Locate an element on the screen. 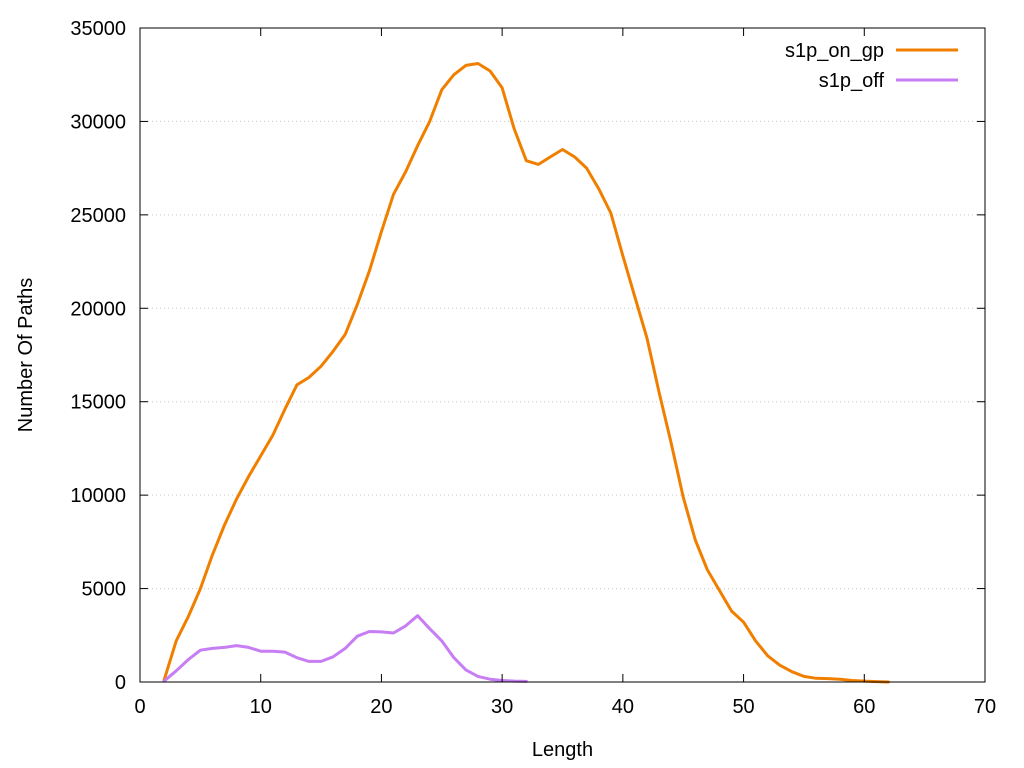 The image size is (1024, 768). y-tick-label: 15000 is located at coordinates (98, 403).